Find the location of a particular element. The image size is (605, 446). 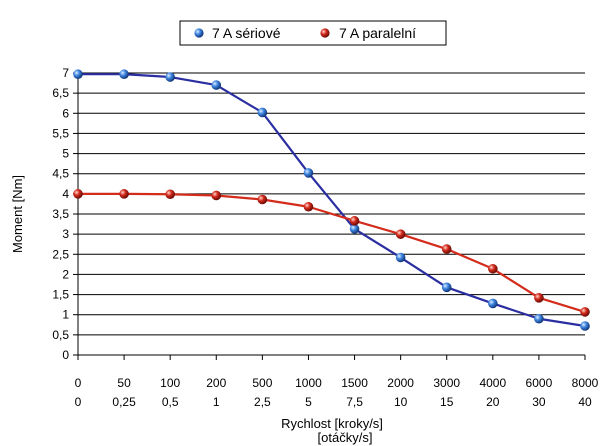

x-tick-label: 0 is located at coordinates (78, 383).